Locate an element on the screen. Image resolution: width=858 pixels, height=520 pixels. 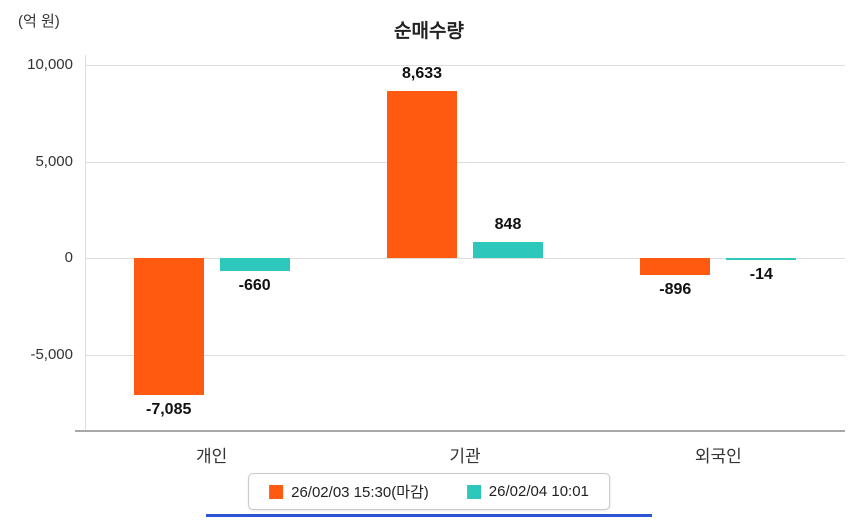
y-tick-label: 5,000 is located at coordinates (54, 161).